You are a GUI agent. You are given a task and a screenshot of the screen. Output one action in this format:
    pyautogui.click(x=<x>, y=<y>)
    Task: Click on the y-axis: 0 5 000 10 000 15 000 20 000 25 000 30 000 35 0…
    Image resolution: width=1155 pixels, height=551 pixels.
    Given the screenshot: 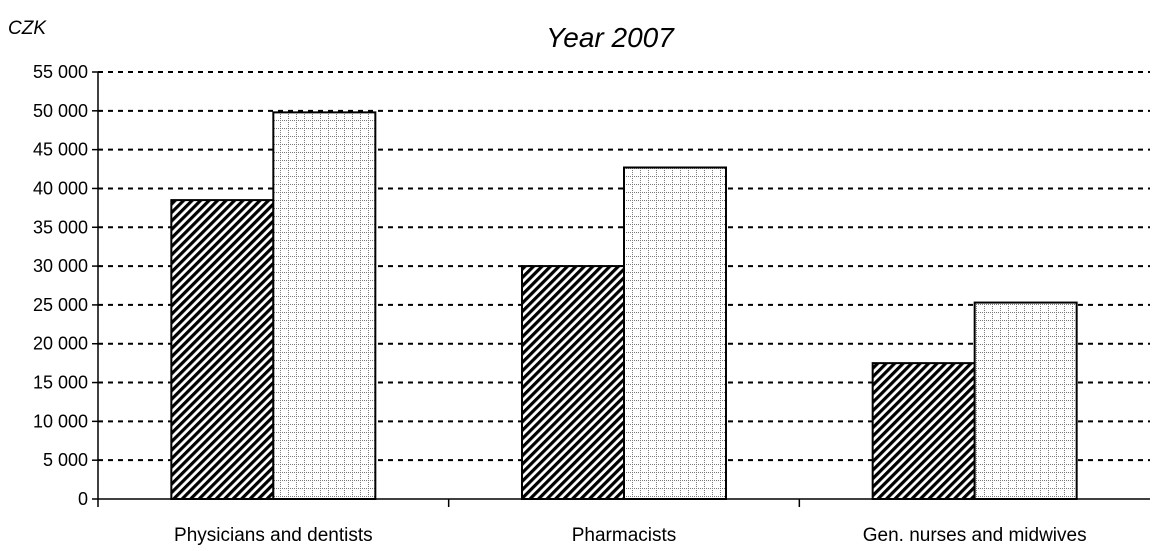 What is the action you would take?
    pyautogui.click(x=66, y=285)
    